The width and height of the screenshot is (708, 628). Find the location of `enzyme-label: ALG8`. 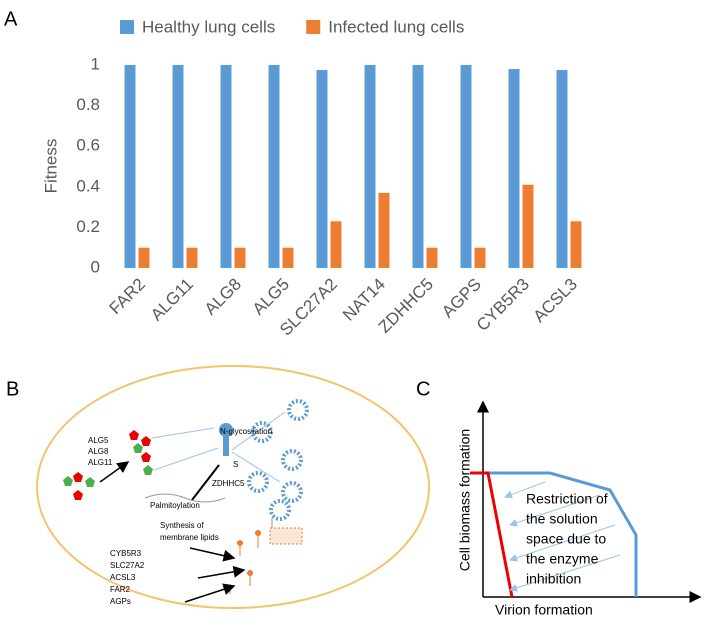

enzyme-label: ALG8 is located at coordinates (98, 451).